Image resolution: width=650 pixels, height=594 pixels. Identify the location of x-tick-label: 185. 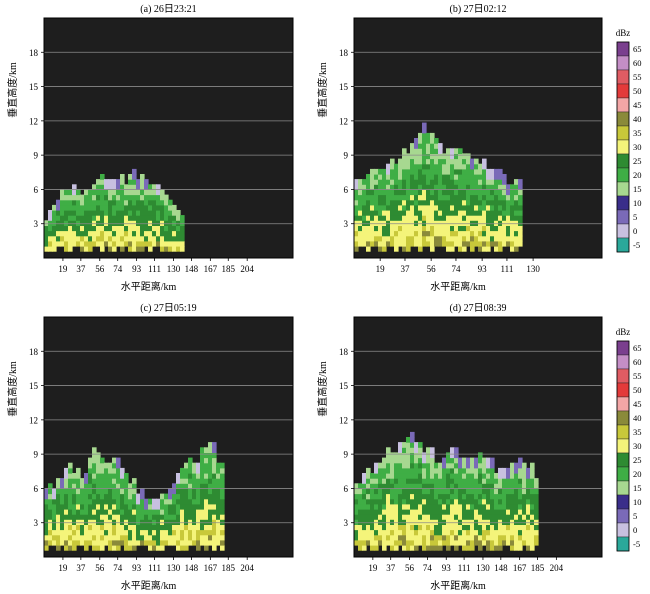
(229, 568).